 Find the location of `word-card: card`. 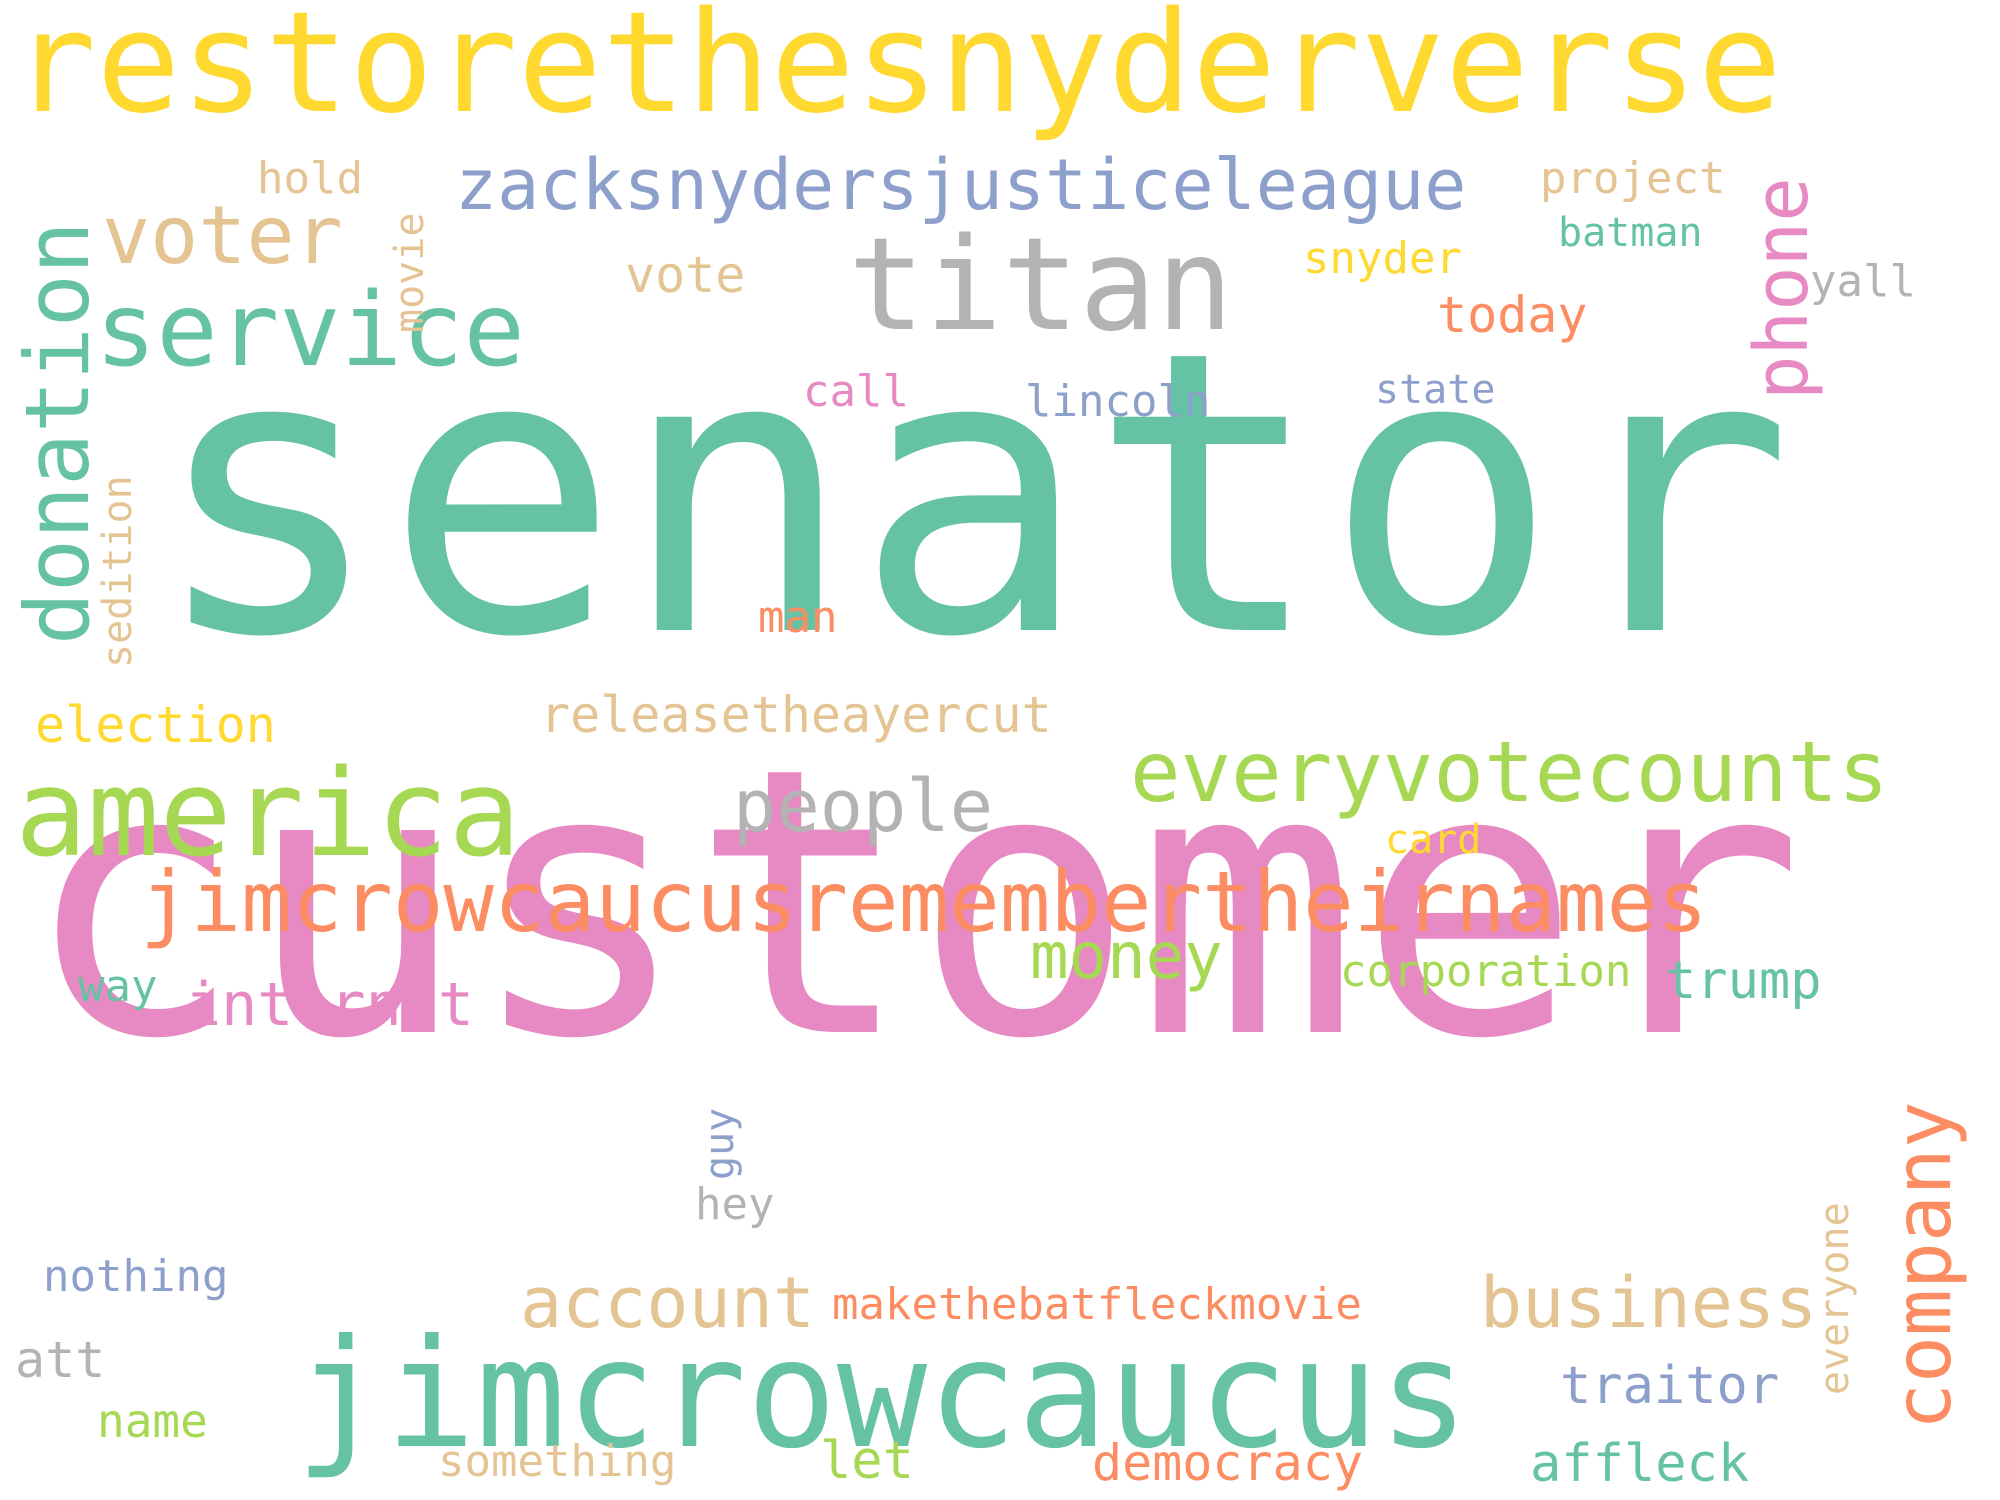

word-card: card is located at coordinates (1433, 840).